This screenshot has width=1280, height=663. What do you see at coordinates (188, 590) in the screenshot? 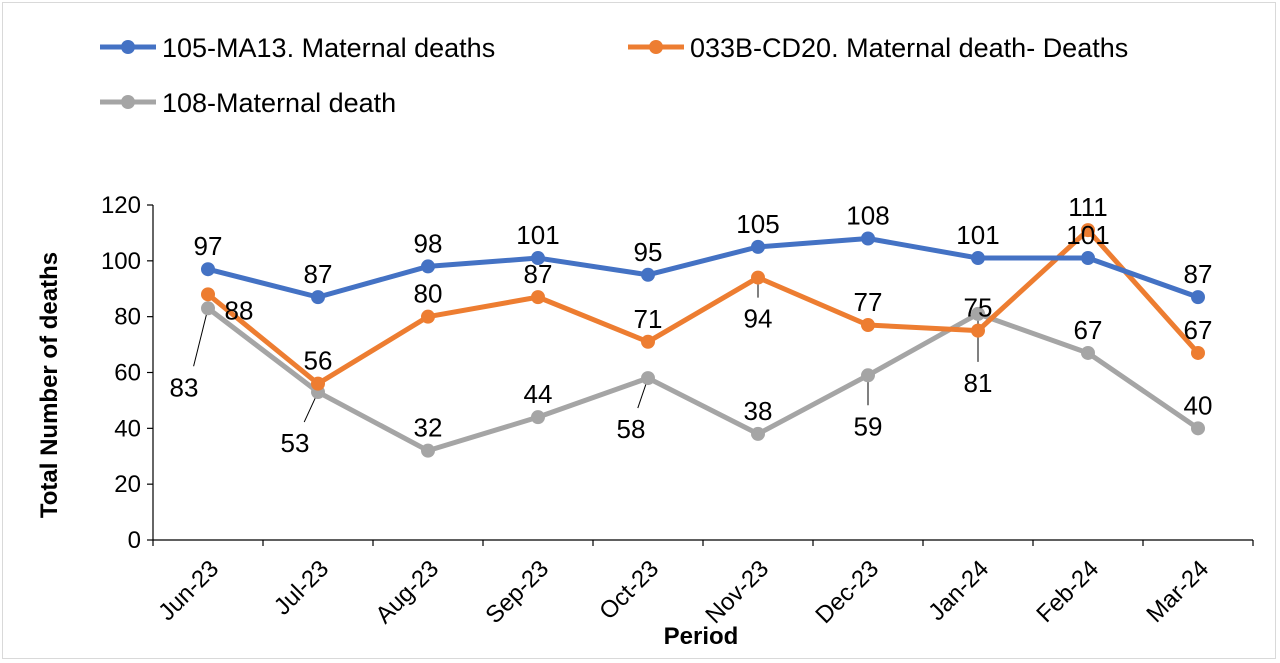
I see `x-tick-label: Jun-23` at bounding box center [188, 590].